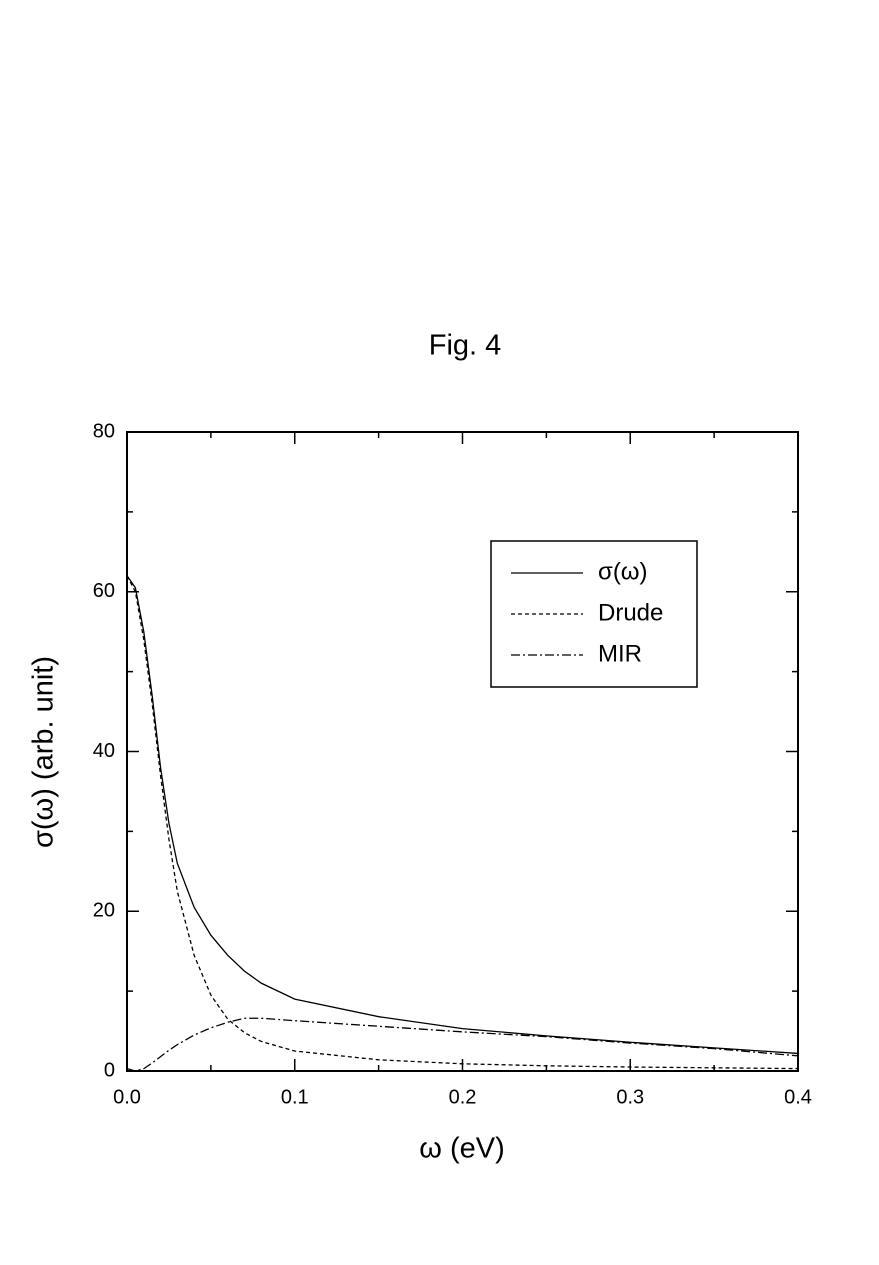 This screenshot has width=879, height=1265. Describe the element at coordinates (630, 1097) in the screenshot. I see `x-tick-label: 0.3` at that location.